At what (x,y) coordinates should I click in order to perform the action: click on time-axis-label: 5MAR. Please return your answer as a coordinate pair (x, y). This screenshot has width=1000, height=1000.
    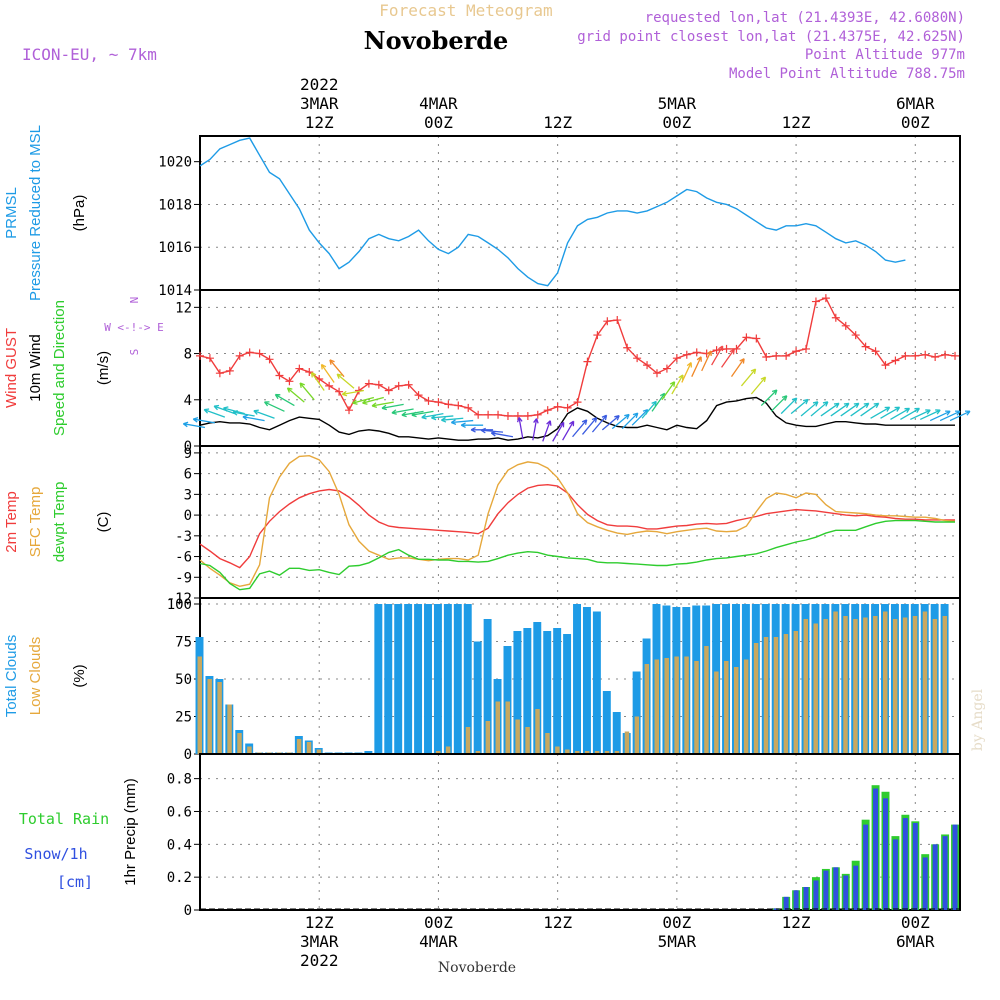
    Looking at the image, I should click on (677, 941).